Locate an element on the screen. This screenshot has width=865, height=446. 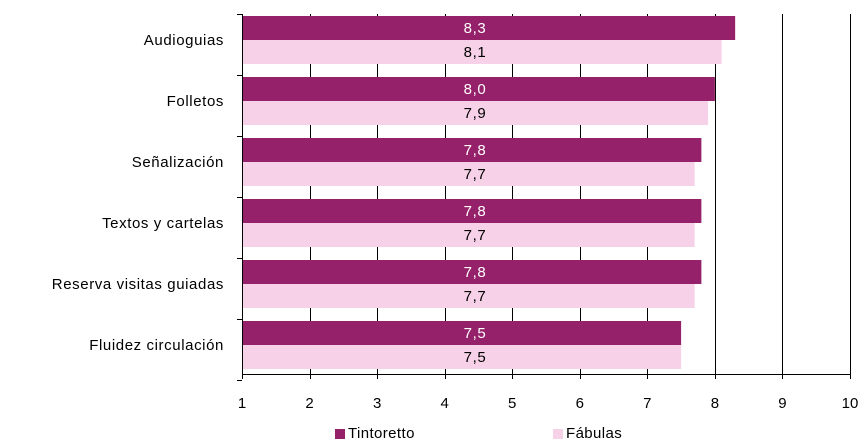
x-tick-label: 8 is located at coordinates (715, 403).